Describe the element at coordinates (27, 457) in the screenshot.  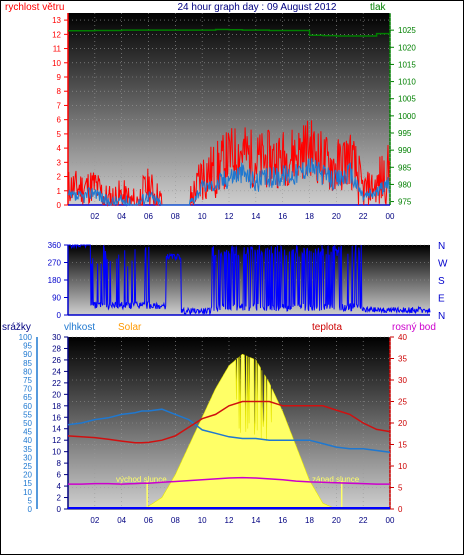
I see `rain-tick-label: 30` at that location.